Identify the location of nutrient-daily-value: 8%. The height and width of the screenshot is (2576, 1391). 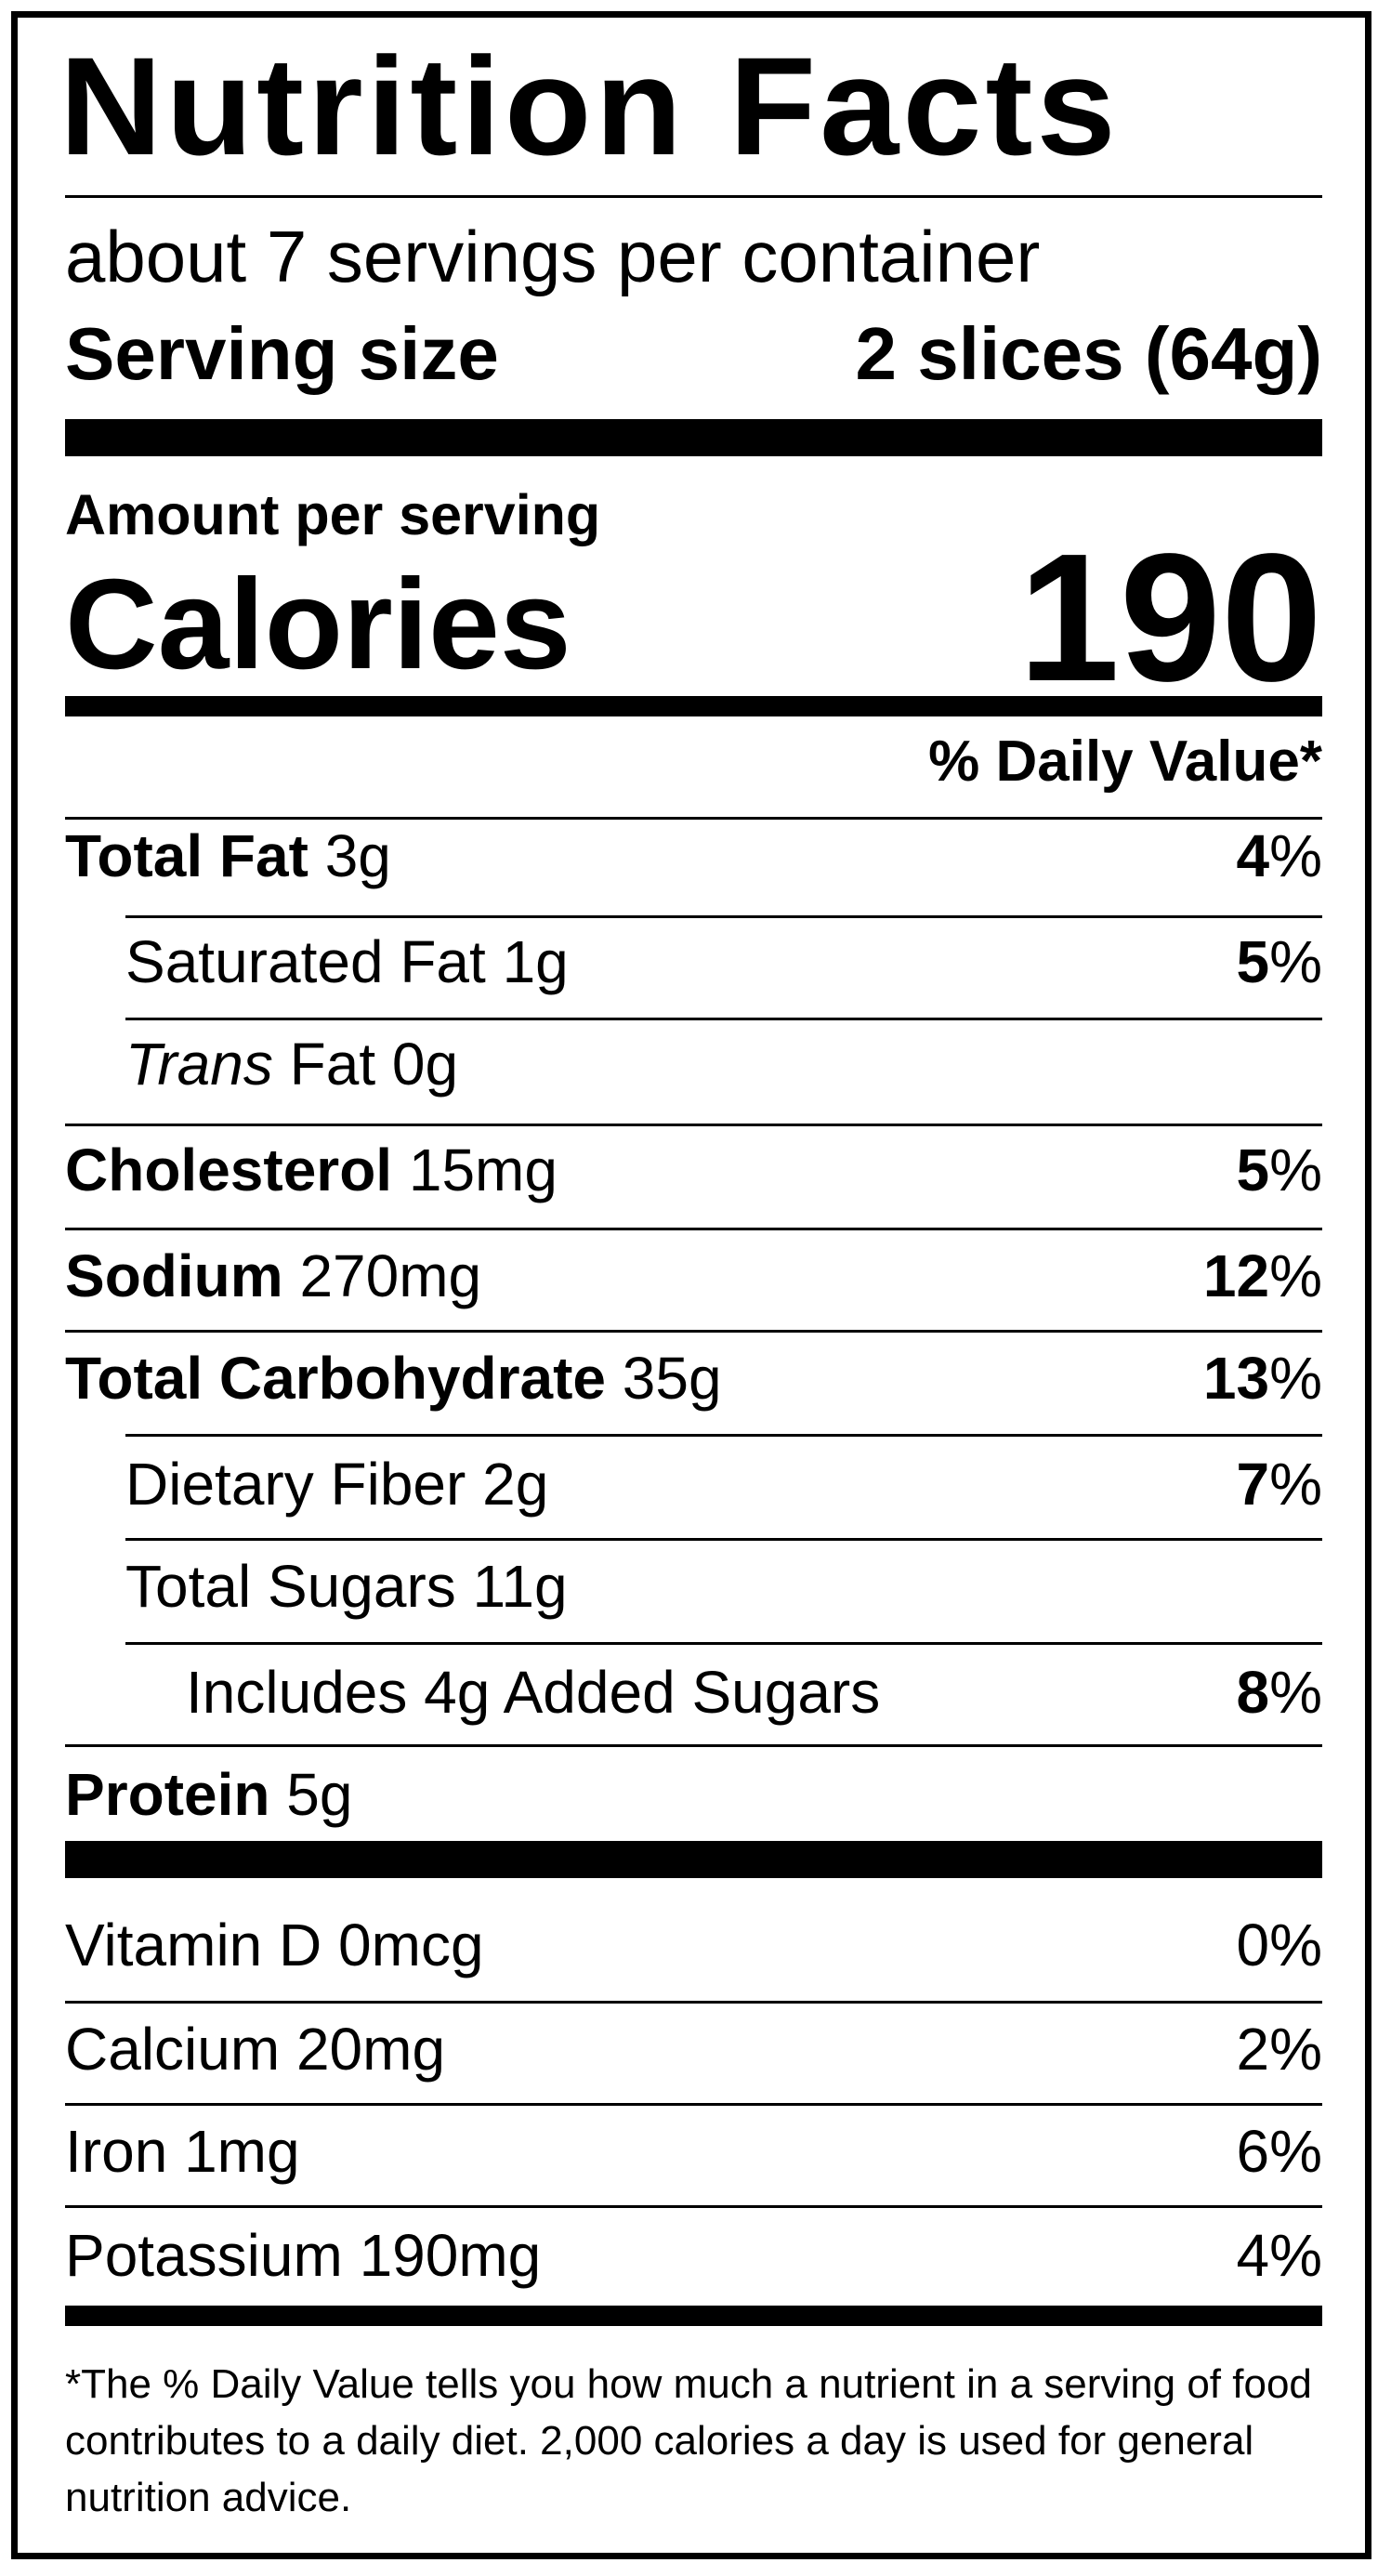
(1280, 1692).